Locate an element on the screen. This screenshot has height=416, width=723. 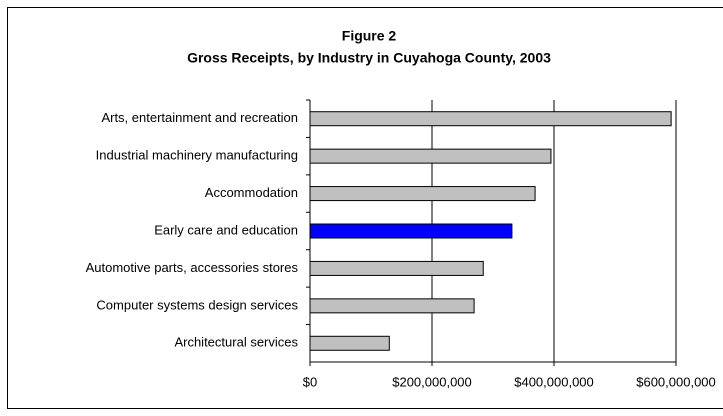
x-tick-label: $600,000,000 is located at coordinates (676, 381).